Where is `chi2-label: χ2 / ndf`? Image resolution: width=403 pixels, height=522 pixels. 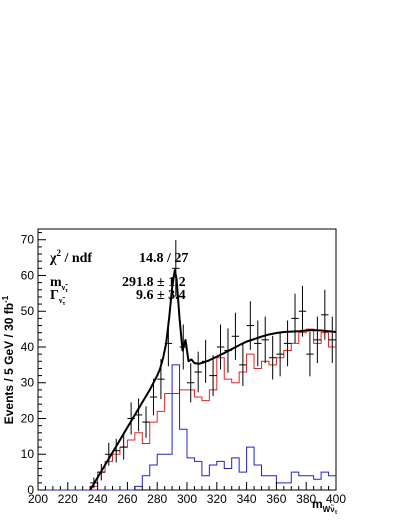 chi2-label: χ2 / ndf is located at coordinates (70, 257).